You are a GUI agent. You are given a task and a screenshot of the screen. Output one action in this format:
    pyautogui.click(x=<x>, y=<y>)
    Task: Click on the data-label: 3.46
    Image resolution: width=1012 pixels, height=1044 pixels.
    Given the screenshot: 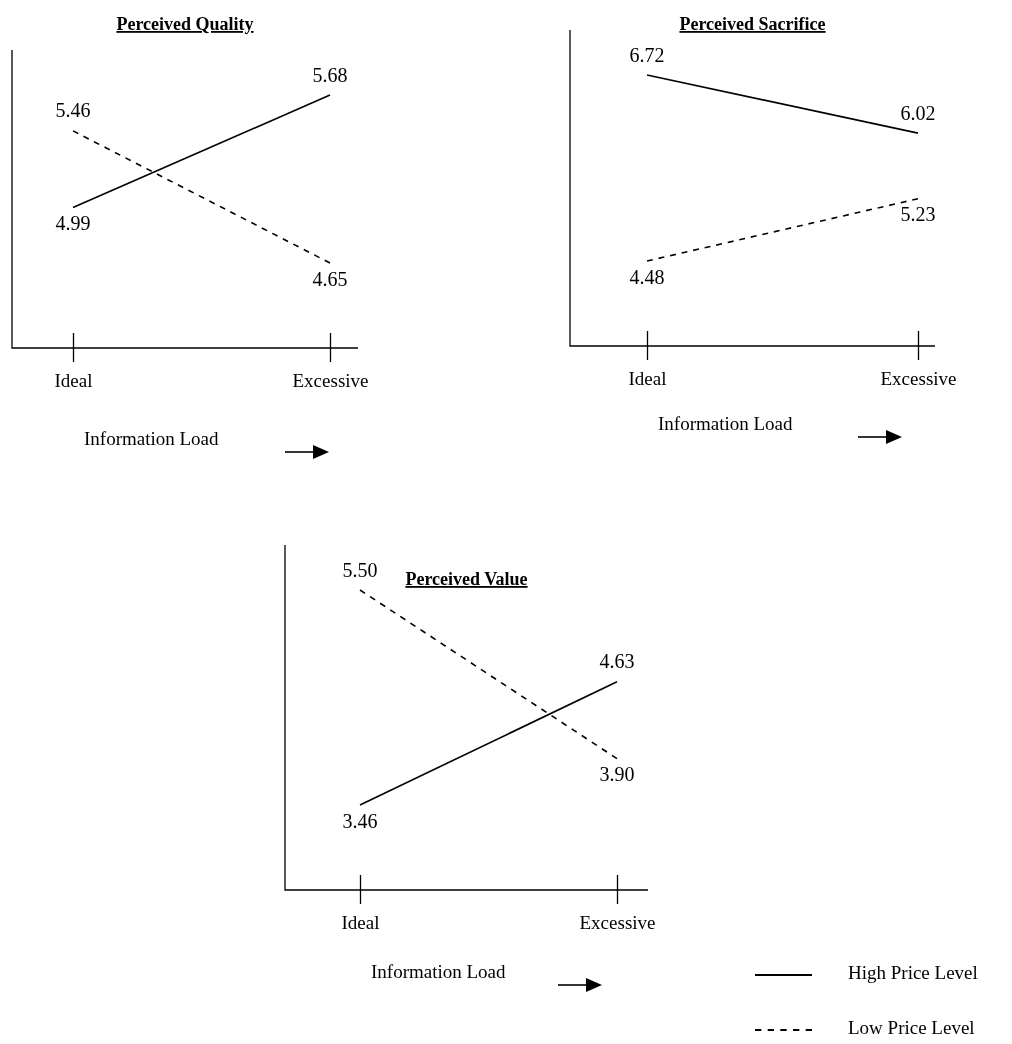 What is the action you would take?
    pyautogui.click(x=360, y=820)
    